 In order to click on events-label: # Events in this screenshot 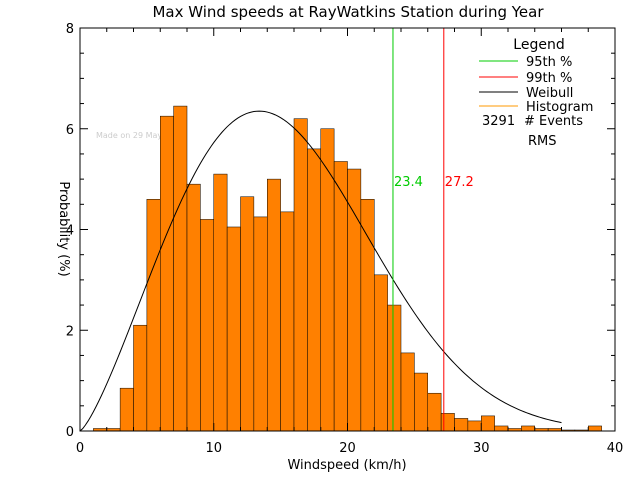, I will do `click(553, 121)`.